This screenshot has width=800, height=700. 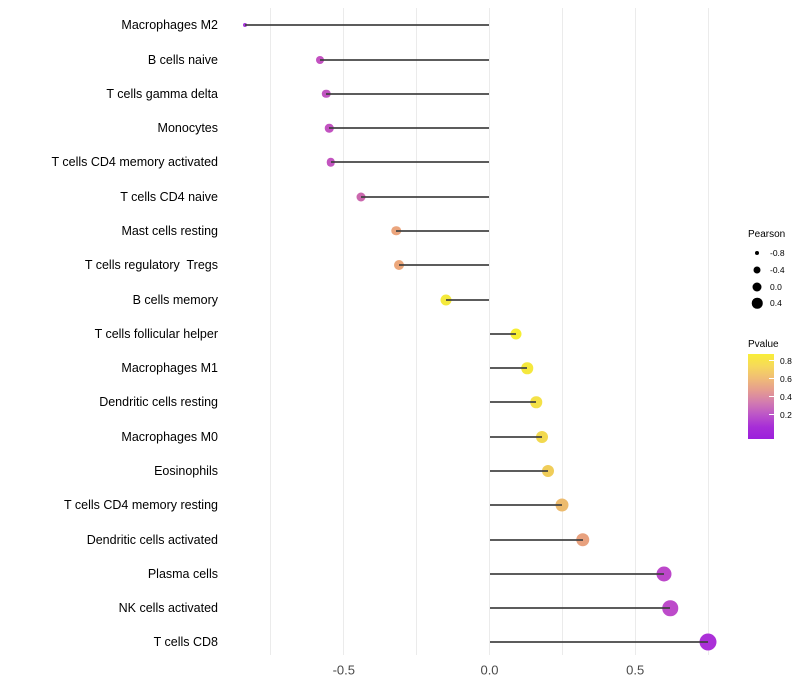 I want to click on colorbar-label: 0.2, so click(x=786, y=414).